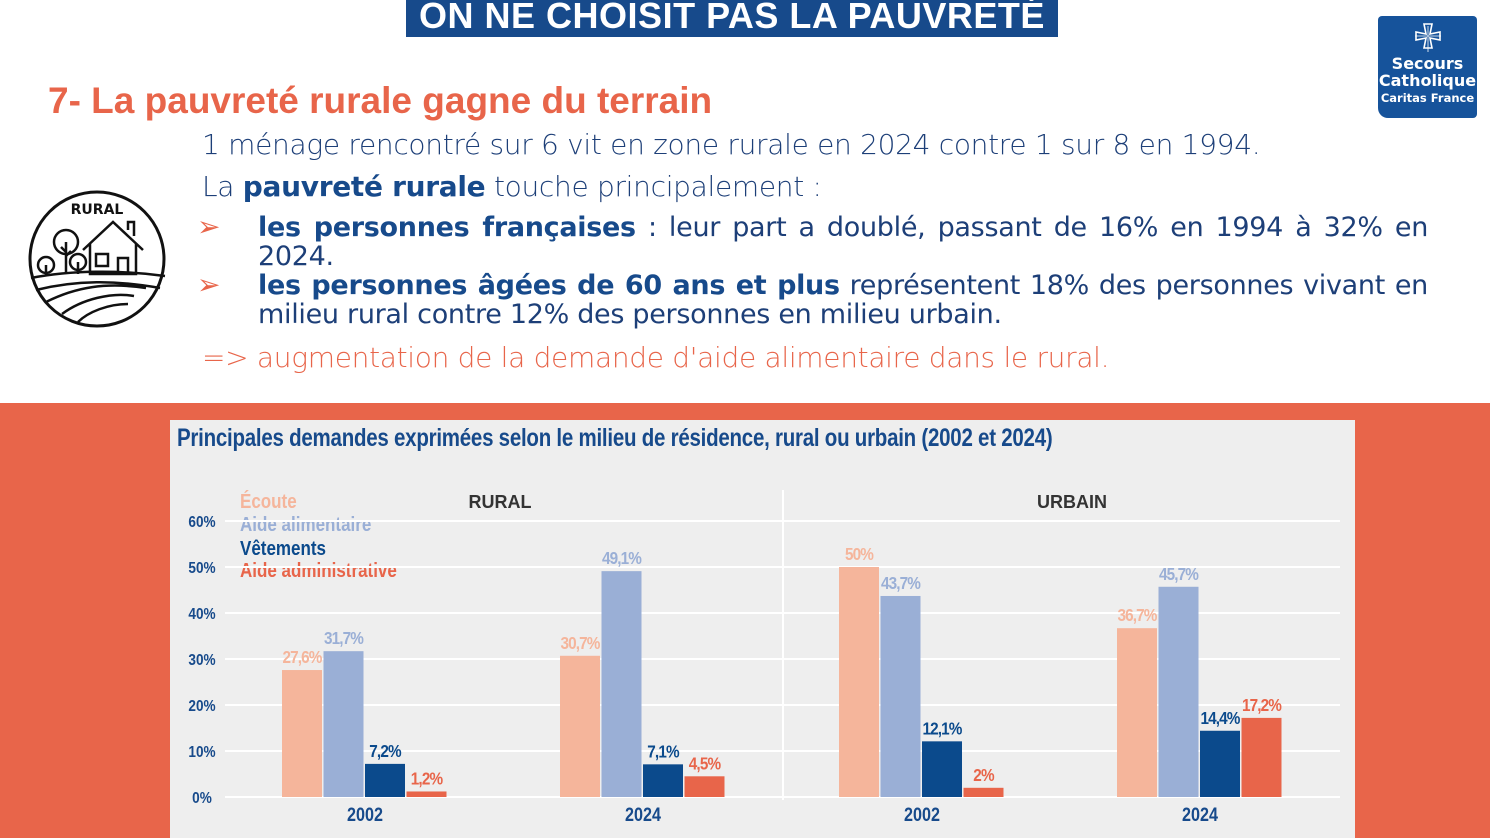 The width and height of the screenshot is (1490, 838). I want to click on section-heading: 7- La pauvreté rurale gagne du terrain, so click(380, 100).